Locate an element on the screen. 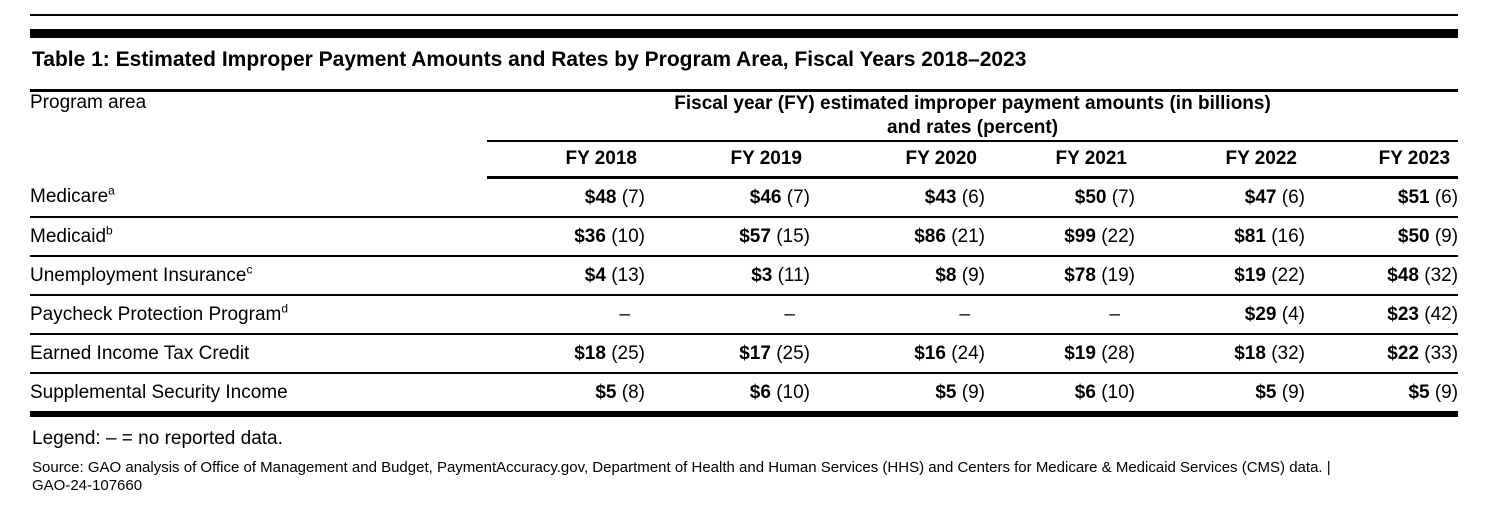 This screenshot has width=1486, height=512. footnote-marker: d is located at coordinates (285, 308).